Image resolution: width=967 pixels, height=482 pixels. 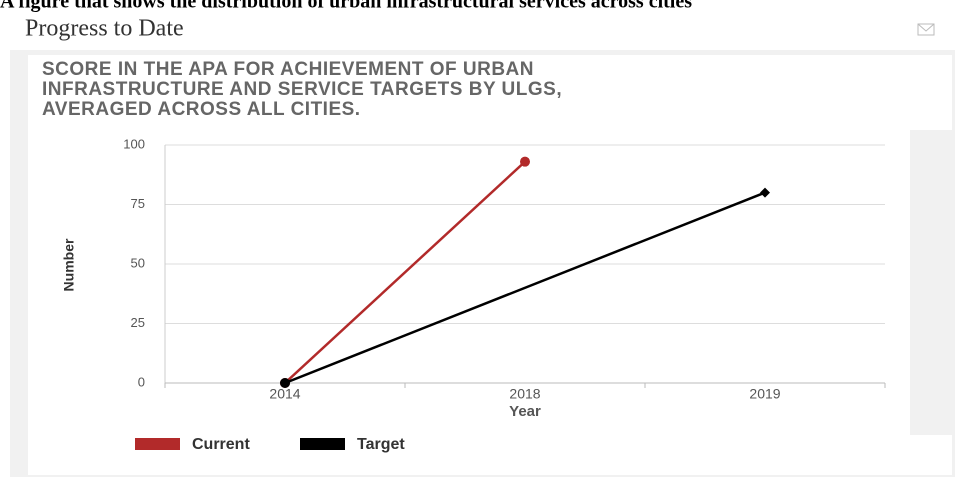 What do you see at coordinates (104, 29) in the screenshot?
I see `page-title: Progress to Date` at bounding box center [104, 29].